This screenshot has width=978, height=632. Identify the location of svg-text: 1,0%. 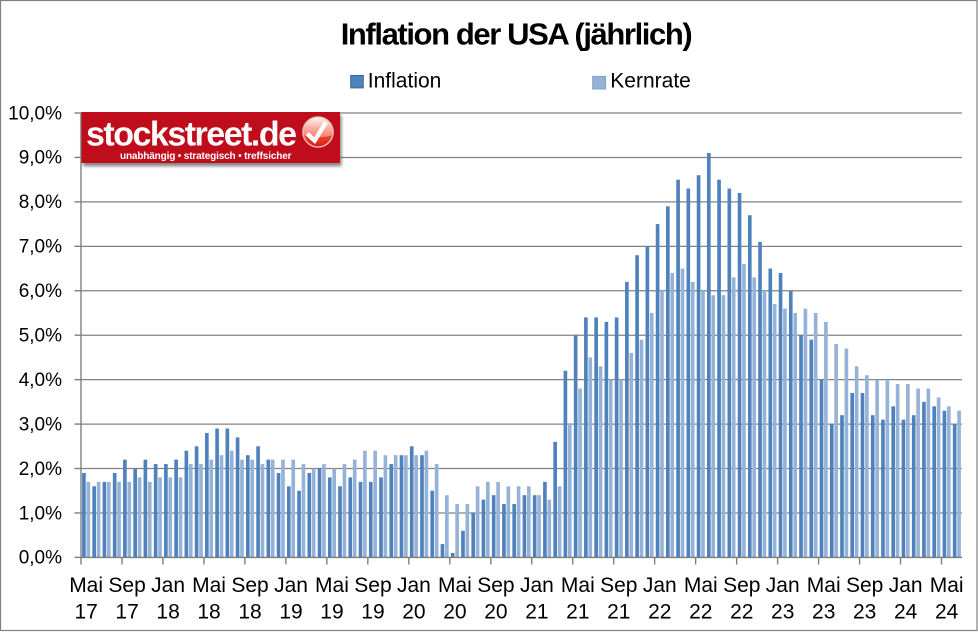
(40, 513).